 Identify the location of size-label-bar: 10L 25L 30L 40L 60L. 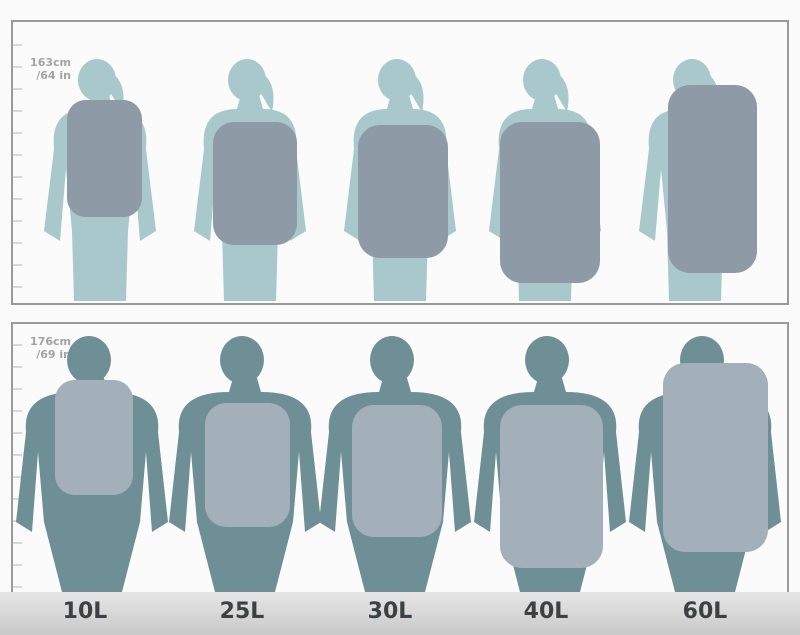
(400, 613).